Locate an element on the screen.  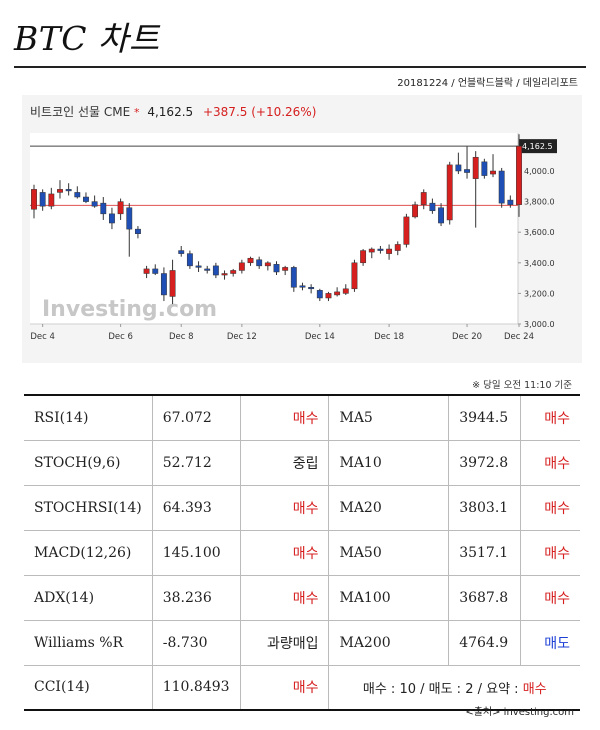
indicator-row: STOCHRSI(14) 64.393 매수 MA20 3803.1 매수 is located at coordinates (302, 508).